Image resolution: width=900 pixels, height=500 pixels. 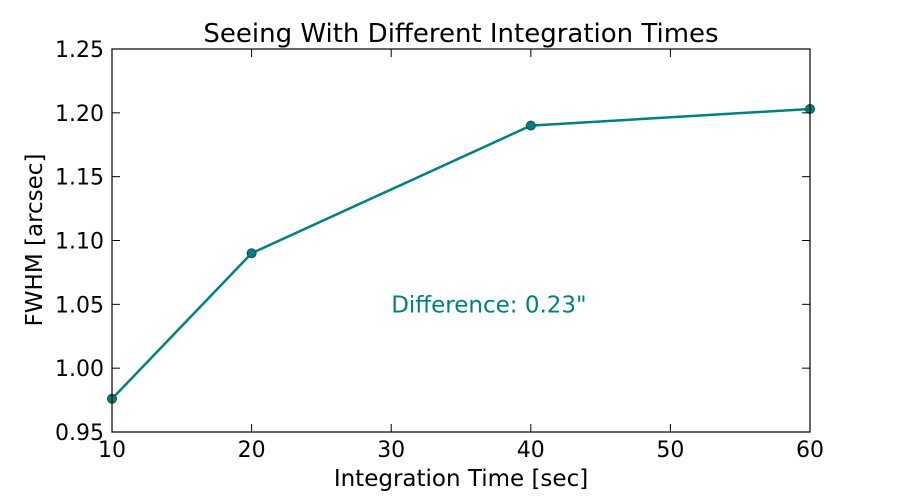 I want to click on y-tick-label: 1.20, so click(x=79, y=114).